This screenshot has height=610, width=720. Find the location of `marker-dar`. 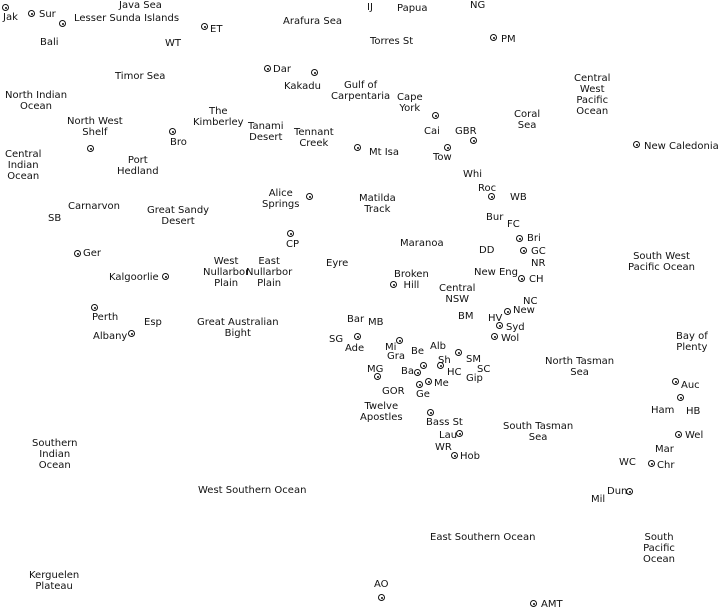

marker-dar is located at coordinates (267, 68).